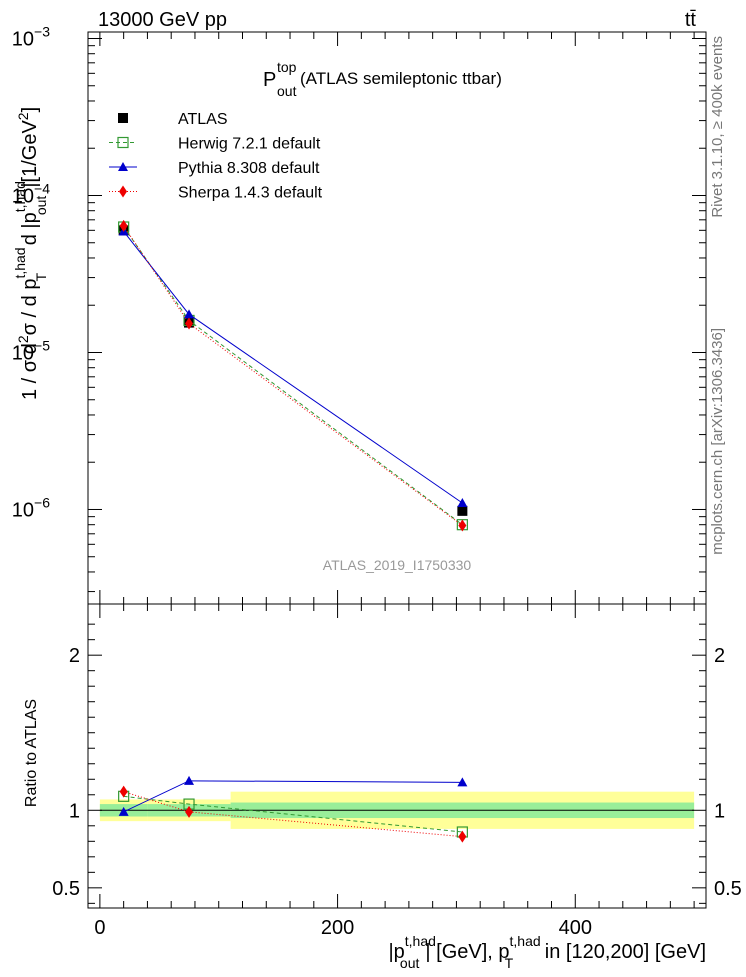 This screenshot has width=746, height=977. Describe the element at coordinates (203, 119) in the screenshot. I see `legend-label: ATLAS` at that location.